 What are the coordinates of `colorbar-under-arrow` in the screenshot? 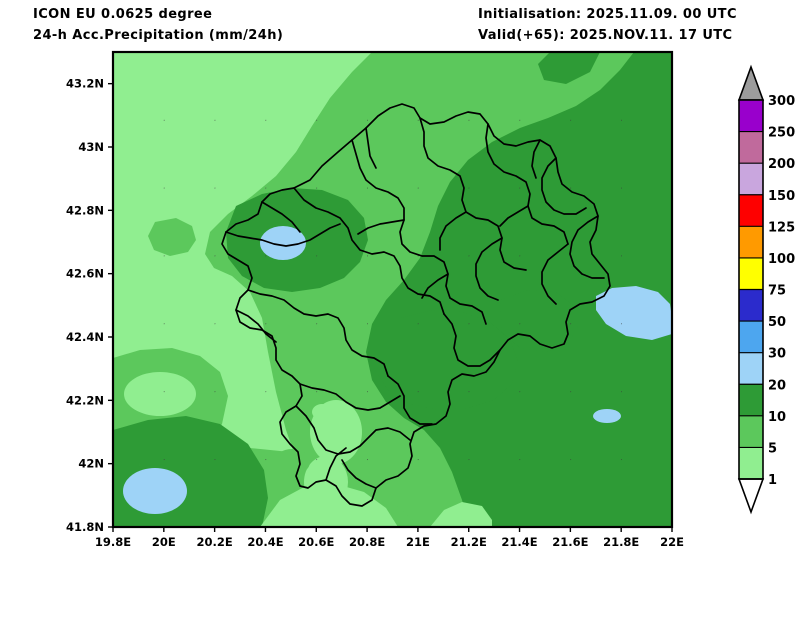 It's located at (751, 496).